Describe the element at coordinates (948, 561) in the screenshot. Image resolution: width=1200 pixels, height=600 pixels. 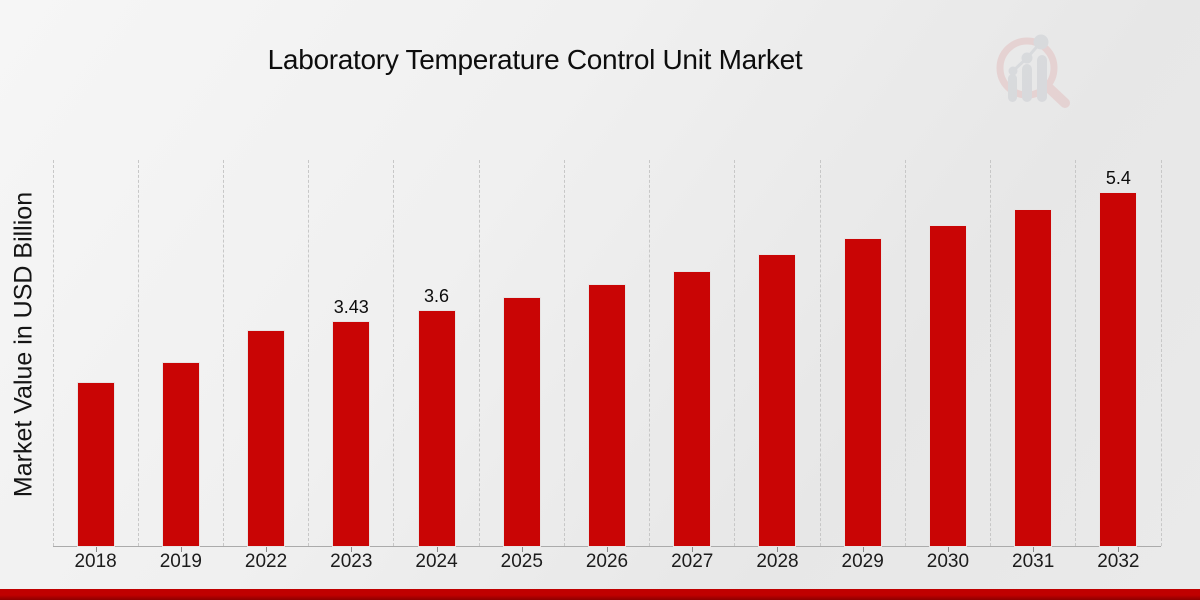
I see `x-tick-label-2030: 2030` at that location.